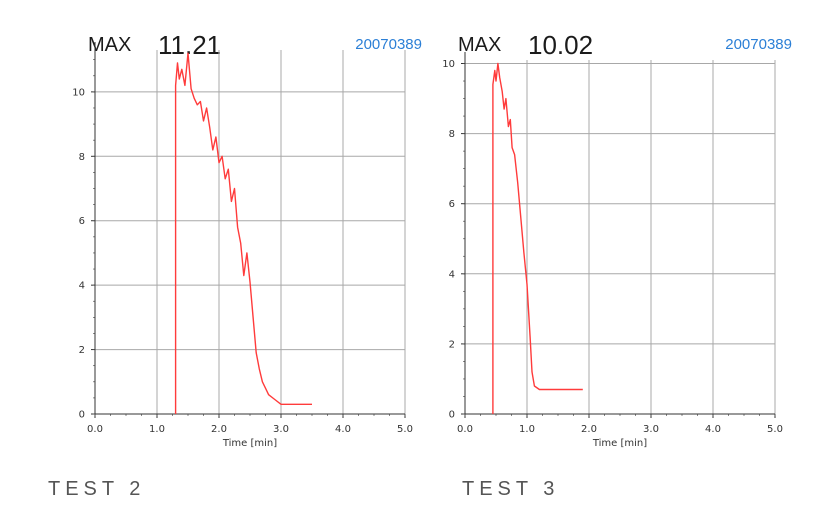 The image size is (816, 516). Describe the element at coordinates (625, 46) in the screenshot. I see `chart-header: MAX 10.02 20070389` at that location.